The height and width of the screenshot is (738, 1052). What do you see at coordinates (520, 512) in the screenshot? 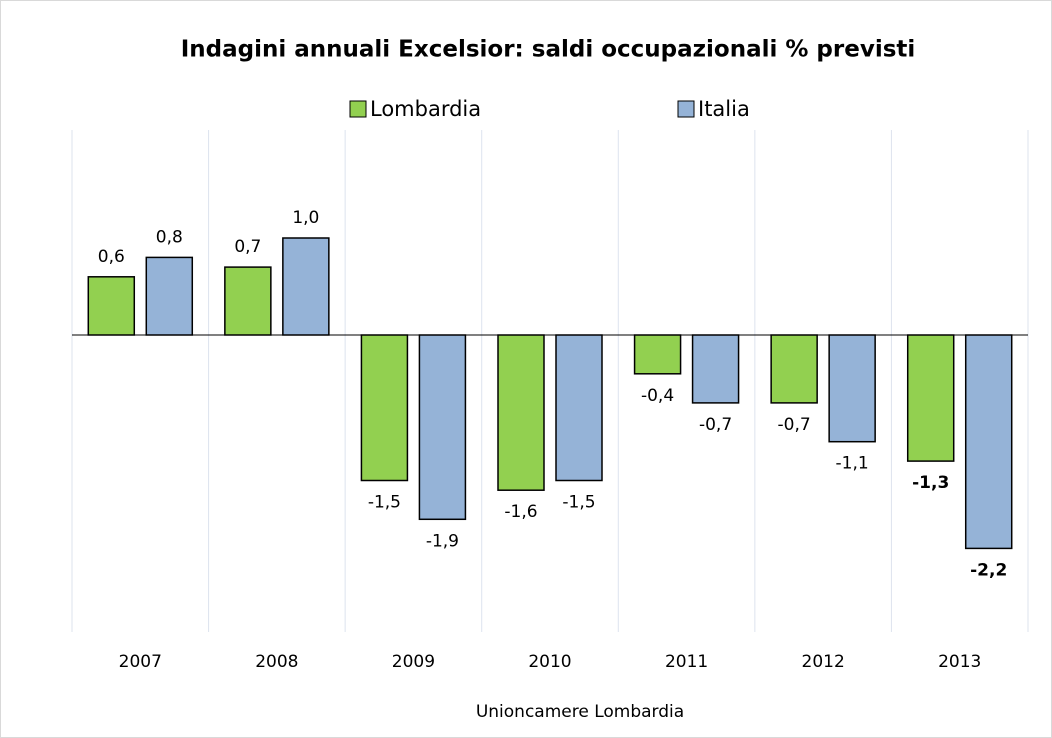
I see `data-label: -1,6` at bounding box center [520, 512].